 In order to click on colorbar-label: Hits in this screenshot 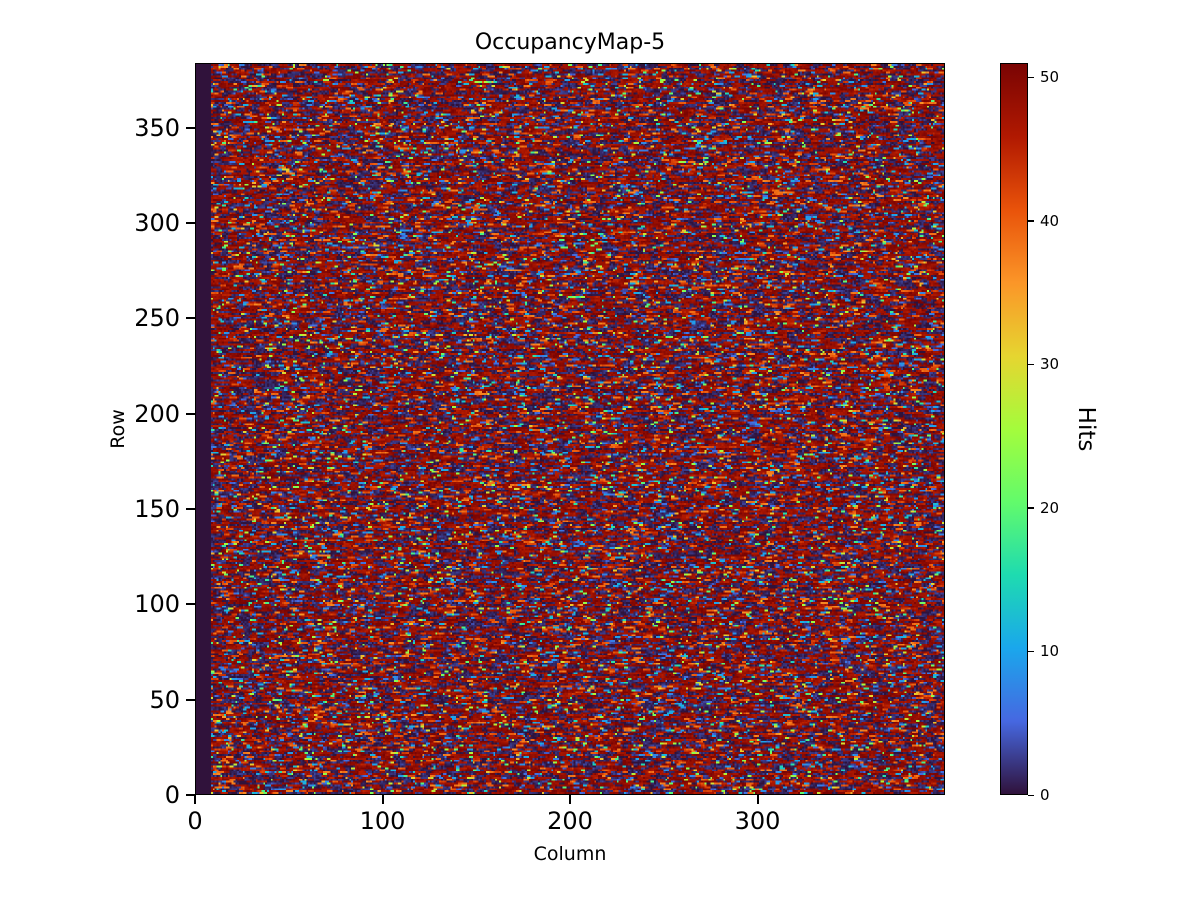, I will do `click(1086, 429)`.